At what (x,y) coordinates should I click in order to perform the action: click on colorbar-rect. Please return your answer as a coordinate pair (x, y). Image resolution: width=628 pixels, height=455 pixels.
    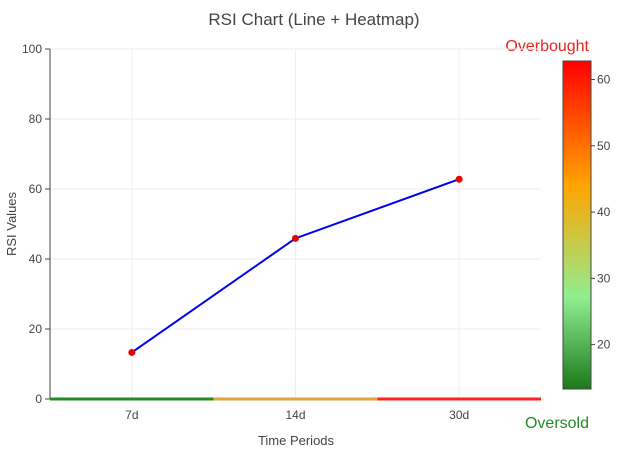
    Looking at the image, I should click on (577, 225).